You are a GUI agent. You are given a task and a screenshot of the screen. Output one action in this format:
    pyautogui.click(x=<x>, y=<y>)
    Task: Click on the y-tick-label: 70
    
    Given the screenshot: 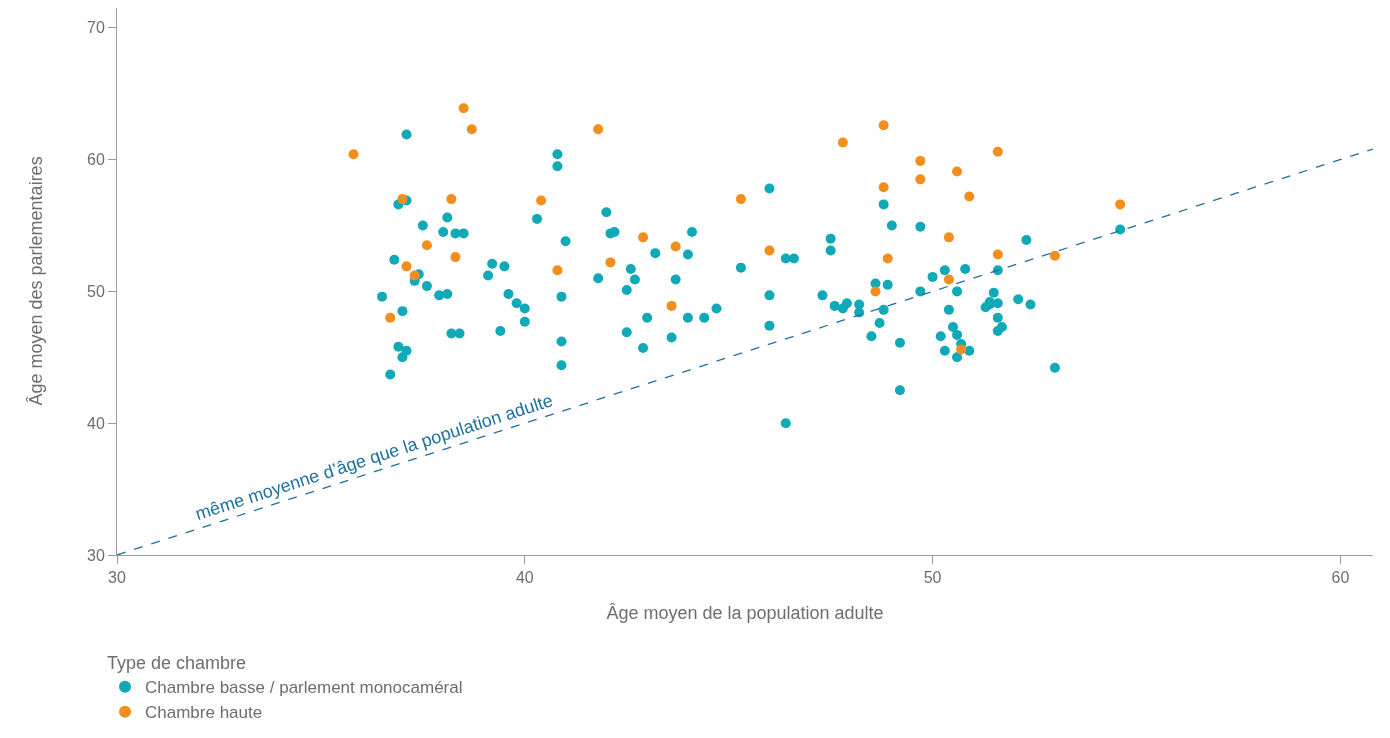 What is the action you would take?
    pyautogui.click(x=96, y=28)
    